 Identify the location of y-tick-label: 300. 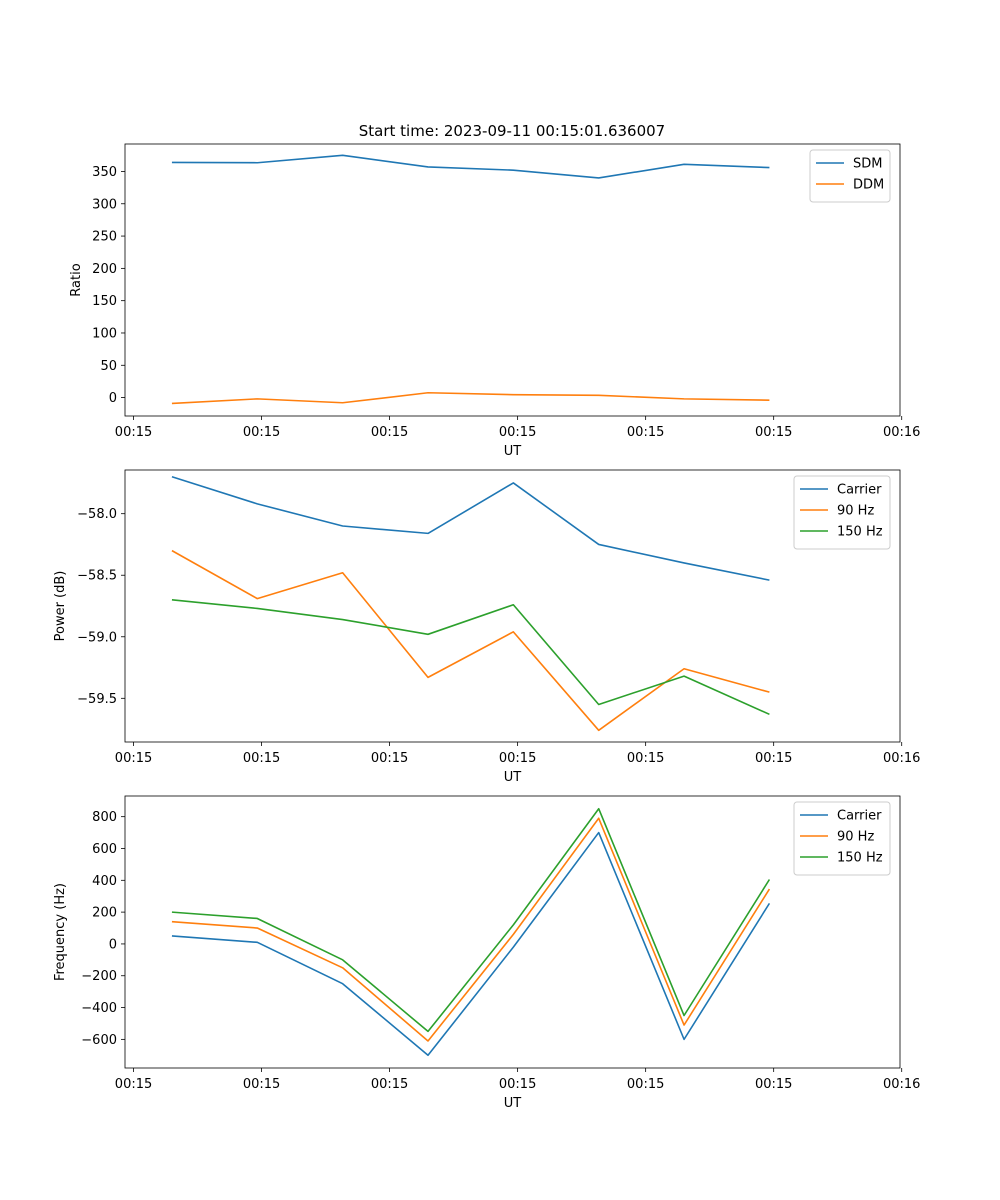
(104, 204).